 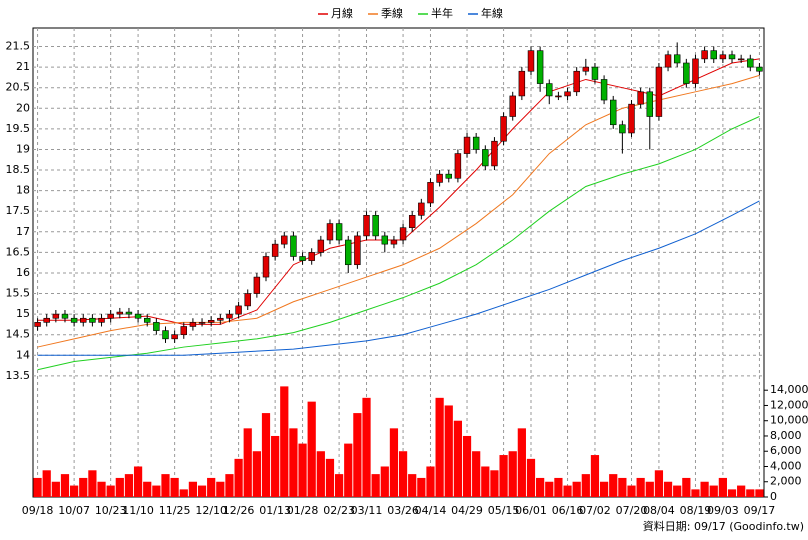 What do you see at coordinates (23, 66) in the screenshot?
I see `y-tick-label: 21` at bounding box center [23, 66].